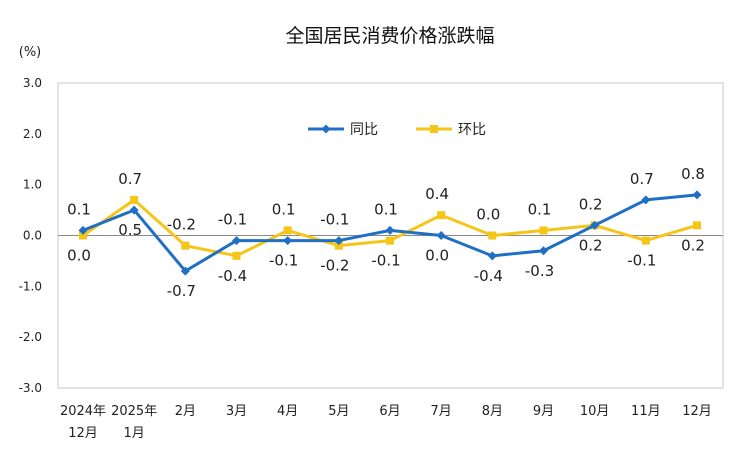 The image size is (739, 453). Describe the element at coordinates (451, 130) in the screenshot. I see `legend-item-mom: 环比` at that location.